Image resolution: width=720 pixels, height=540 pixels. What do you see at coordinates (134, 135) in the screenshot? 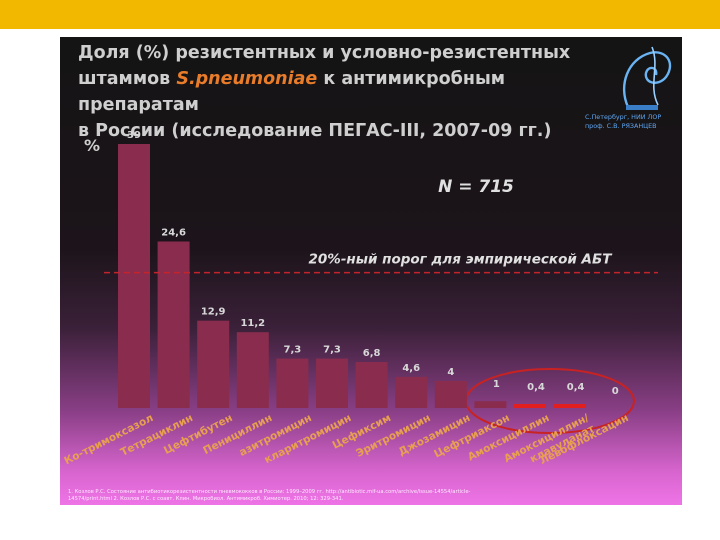
I see `value-label-1: 39` at bounding box center [134, 135].